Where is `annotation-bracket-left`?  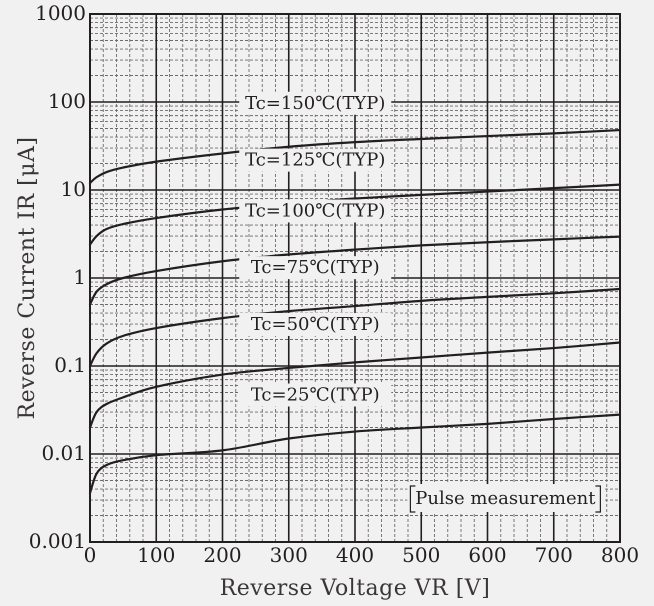 annotation-bracket-left is located at coordinates (412, 499).